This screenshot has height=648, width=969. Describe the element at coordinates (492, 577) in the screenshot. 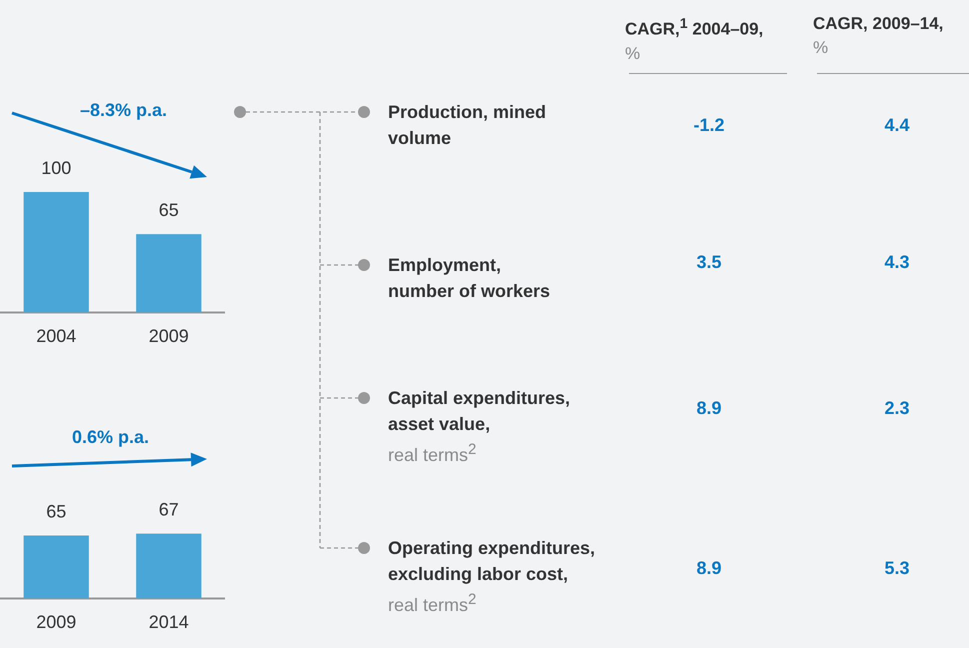

I see `category-label: Operating expenditures, excluding labor cost, real terms$^{2}$` at that location.